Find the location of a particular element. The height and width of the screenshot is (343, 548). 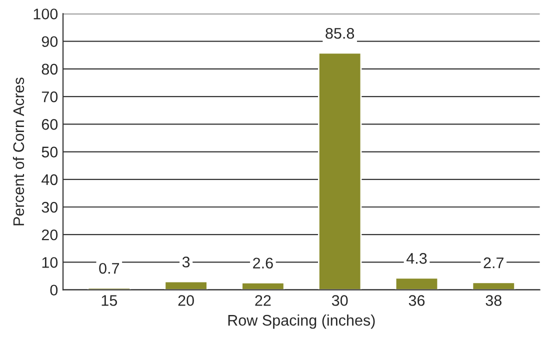

y-tick-label: 90 is located at coordinates (50, 42).